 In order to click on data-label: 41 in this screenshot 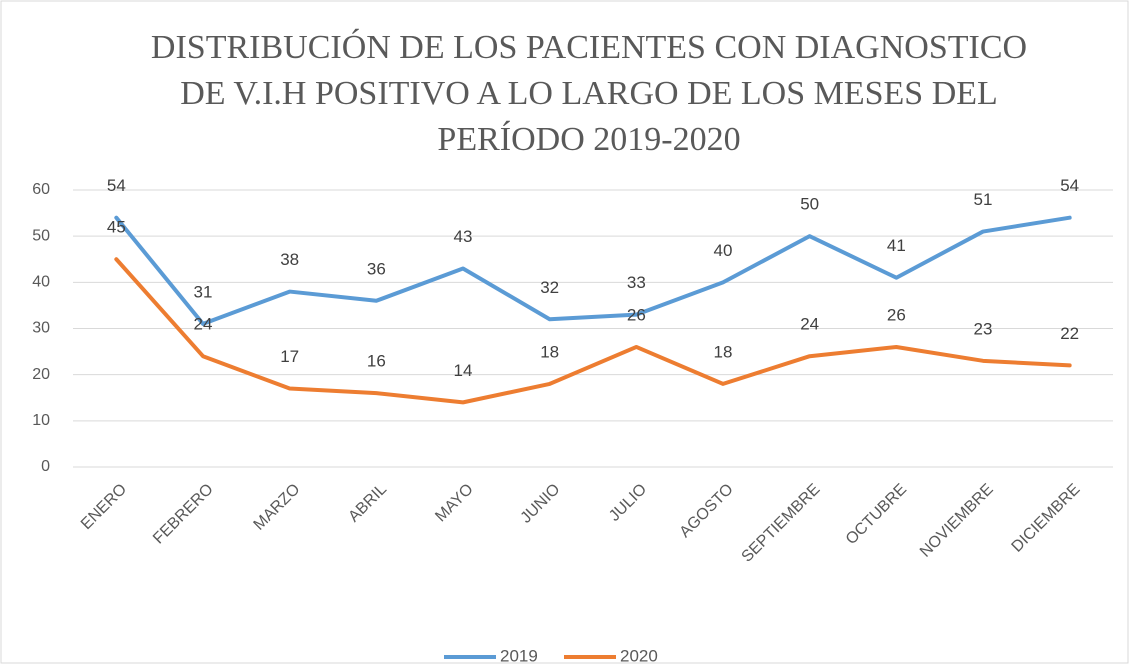, I will do `click(896, 245)`.